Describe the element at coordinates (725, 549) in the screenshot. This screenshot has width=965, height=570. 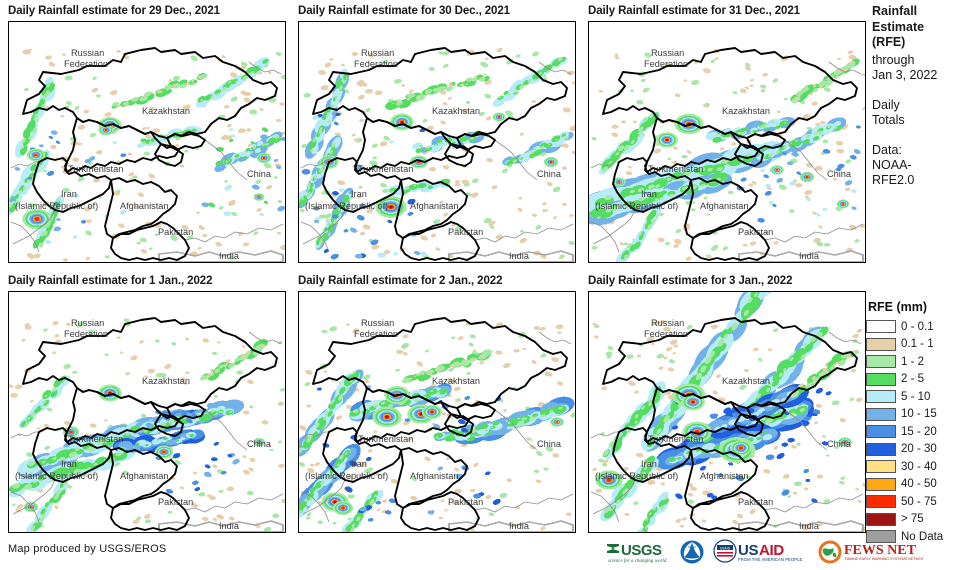
I see `svg-text: USAID` at that location.